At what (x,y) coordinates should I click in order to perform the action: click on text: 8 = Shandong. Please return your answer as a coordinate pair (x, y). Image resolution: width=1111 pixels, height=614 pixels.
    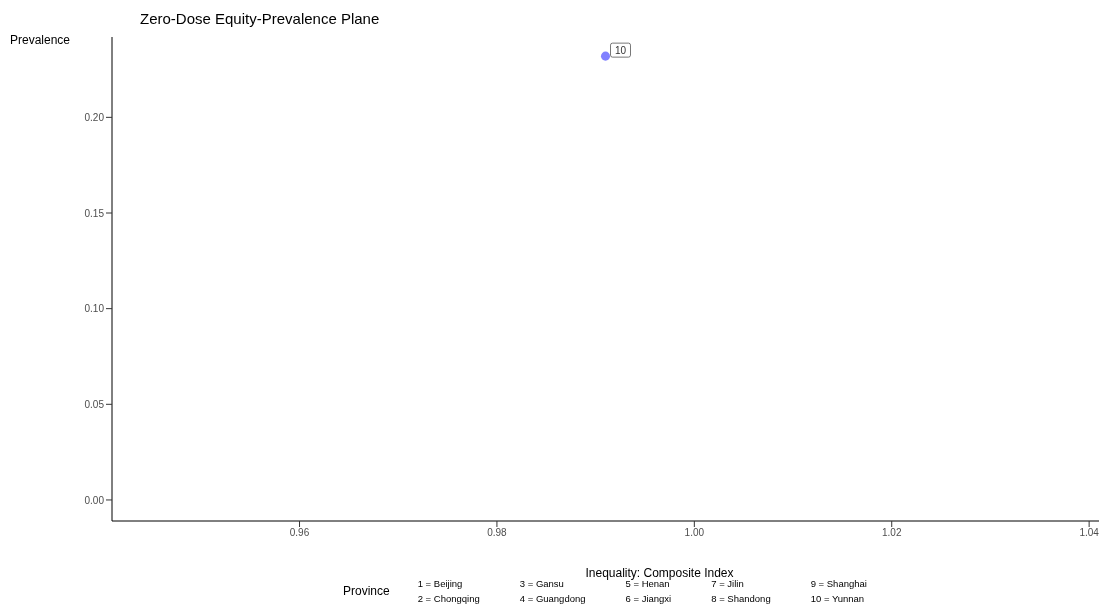
    Looking at the image, I should click on (741, 599).